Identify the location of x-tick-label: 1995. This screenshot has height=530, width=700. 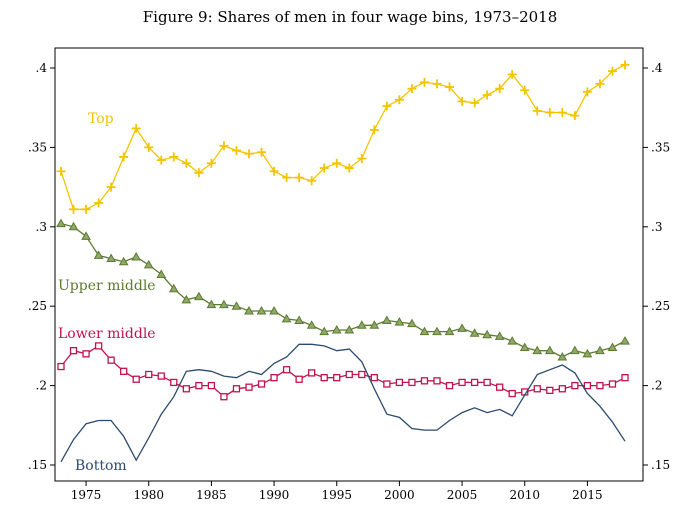
(336, 495).